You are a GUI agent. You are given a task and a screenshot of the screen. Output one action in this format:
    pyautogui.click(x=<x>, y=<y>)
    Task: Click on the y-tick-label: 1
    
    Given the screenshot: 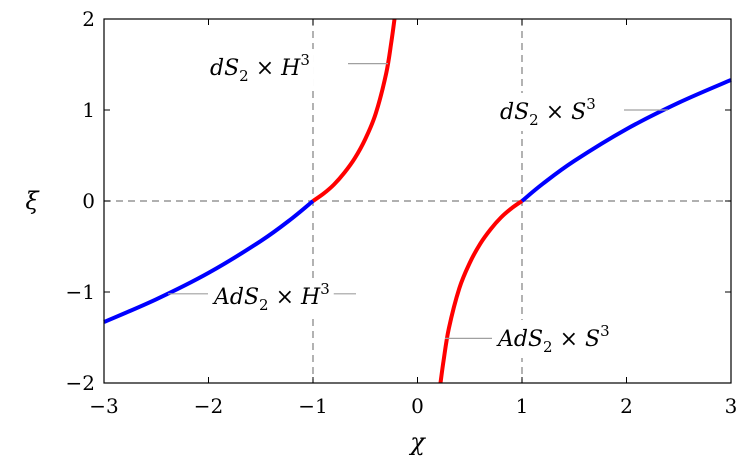 What is the action you would take?
    pyautogui.click(x=88, y=110)
    